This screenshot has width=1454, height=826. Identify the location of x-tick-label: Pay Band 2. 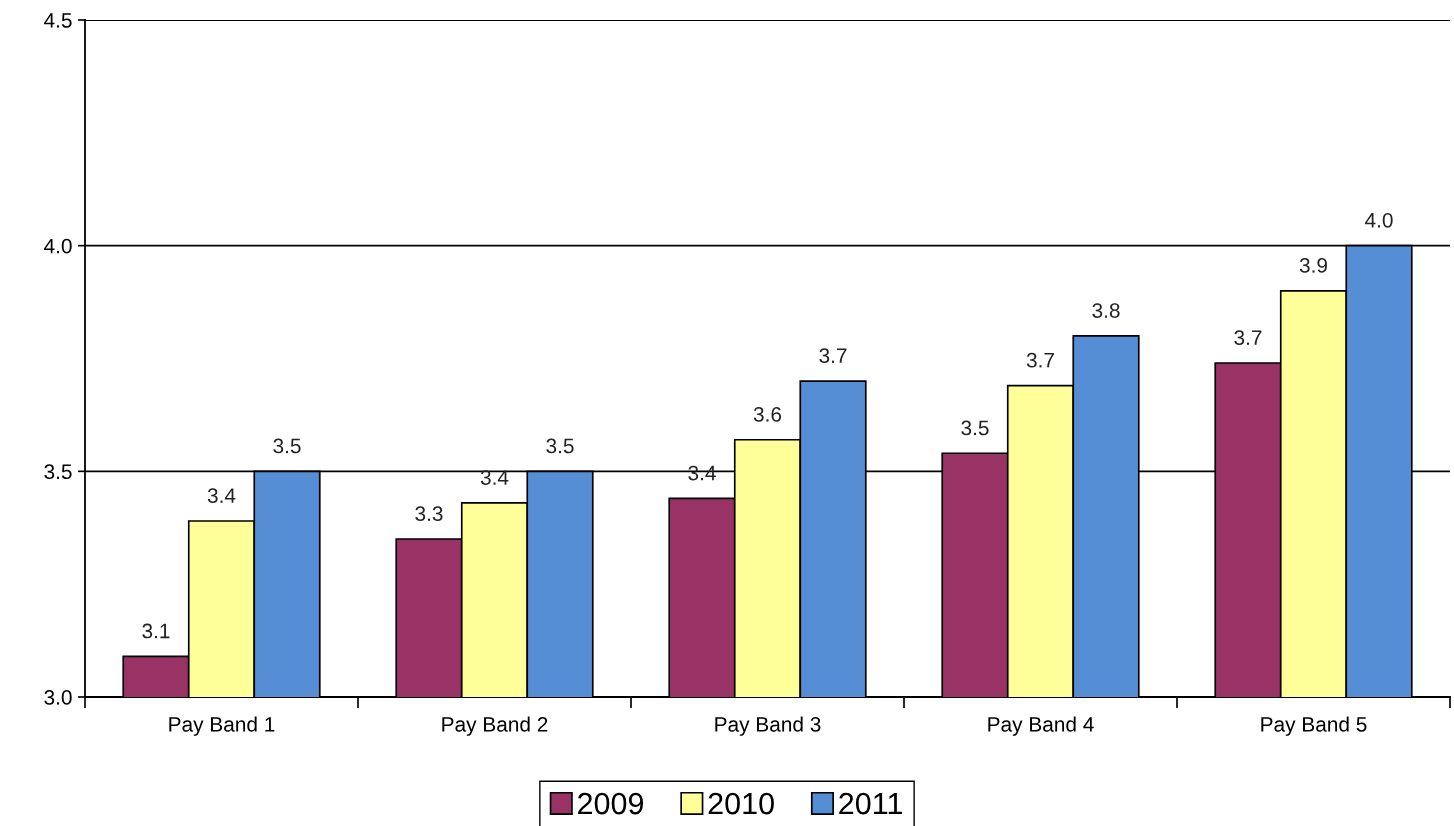
(495, 726).